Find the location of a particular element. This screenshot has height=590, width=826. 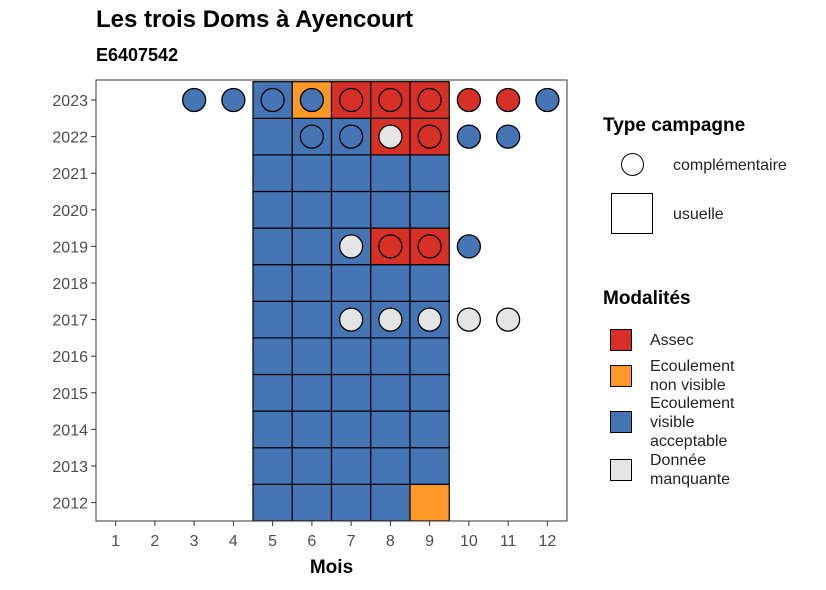

legend-assec-label: Assec is located at coordinates (672, 340).